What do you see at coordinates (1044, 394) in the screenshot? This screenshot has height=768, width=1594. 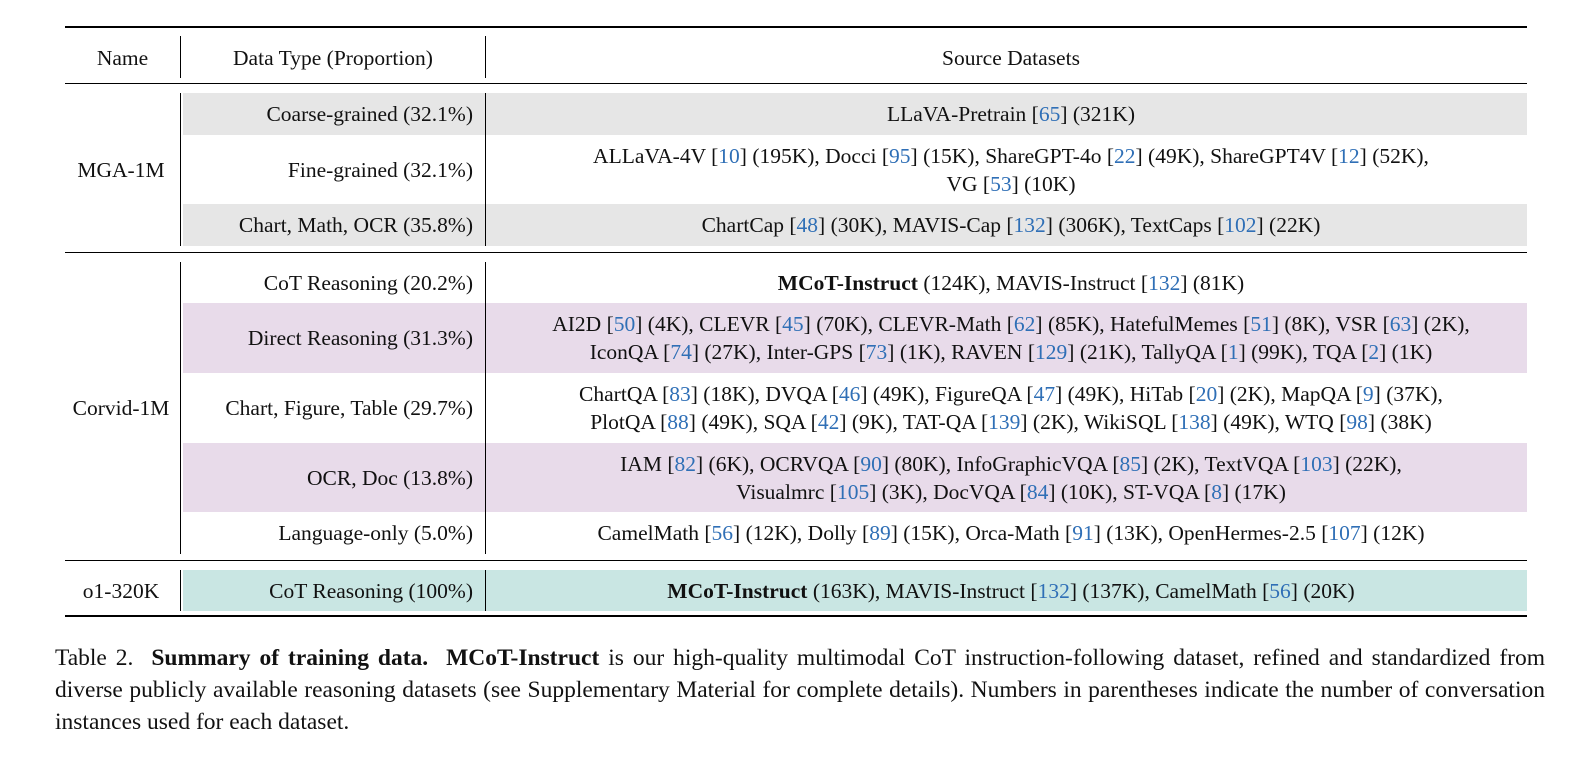 I see `citation-link: 47` at bounding box center [1044, 394].